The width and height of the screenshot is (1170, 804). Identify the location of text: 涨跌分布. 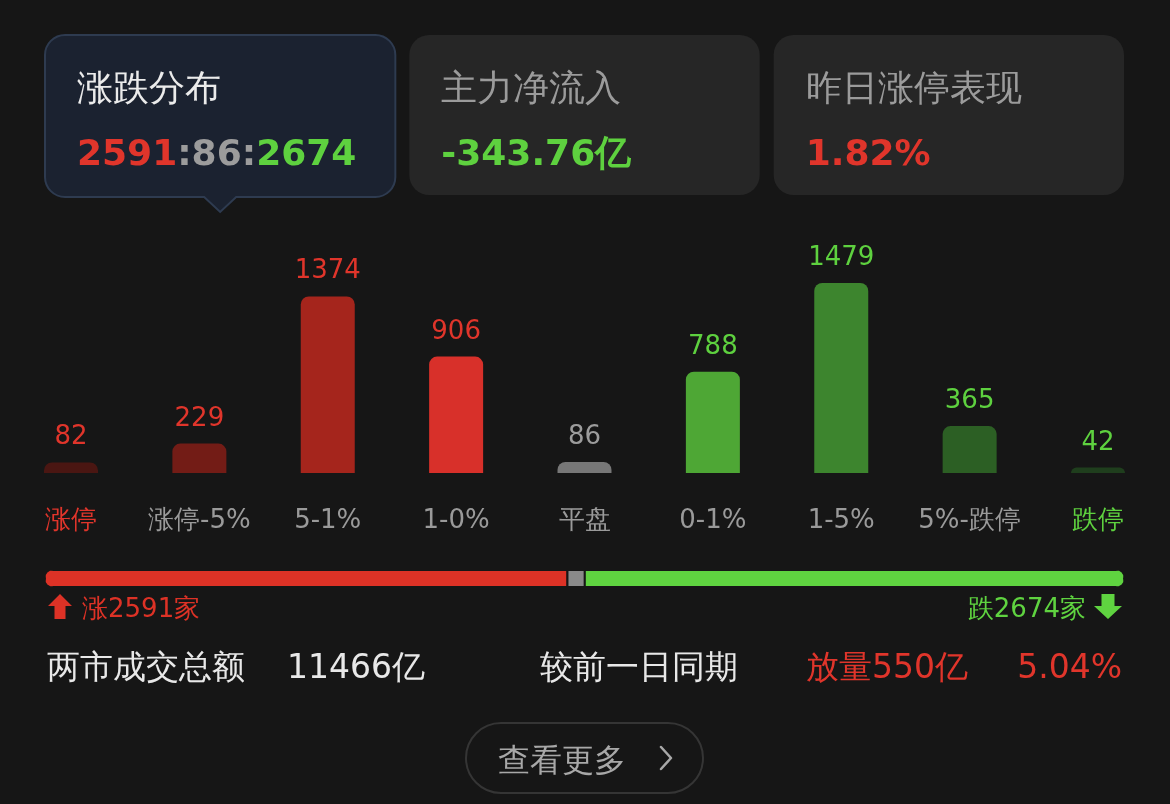
(149, 87).